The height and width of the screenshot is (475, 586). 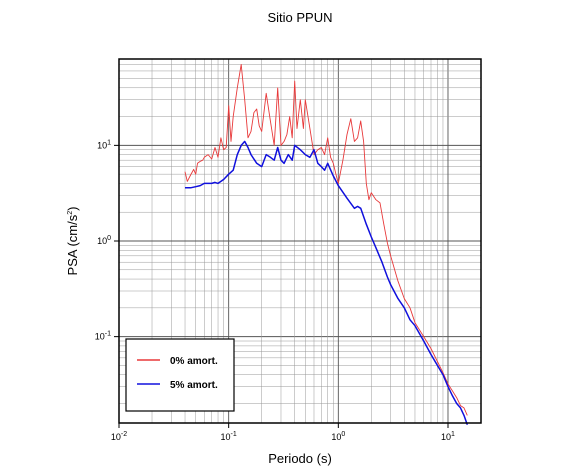 I want to click on legend: 0% amort. 5% amort., so click(x=180, y=375).